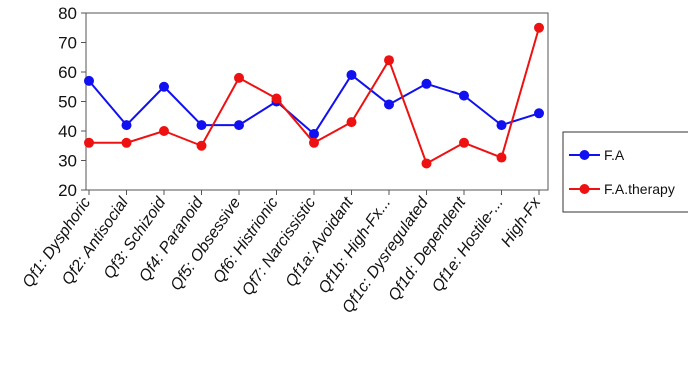 The image size is (688, 372). I want to click on y-tick-label: 70, so click(67, 43).